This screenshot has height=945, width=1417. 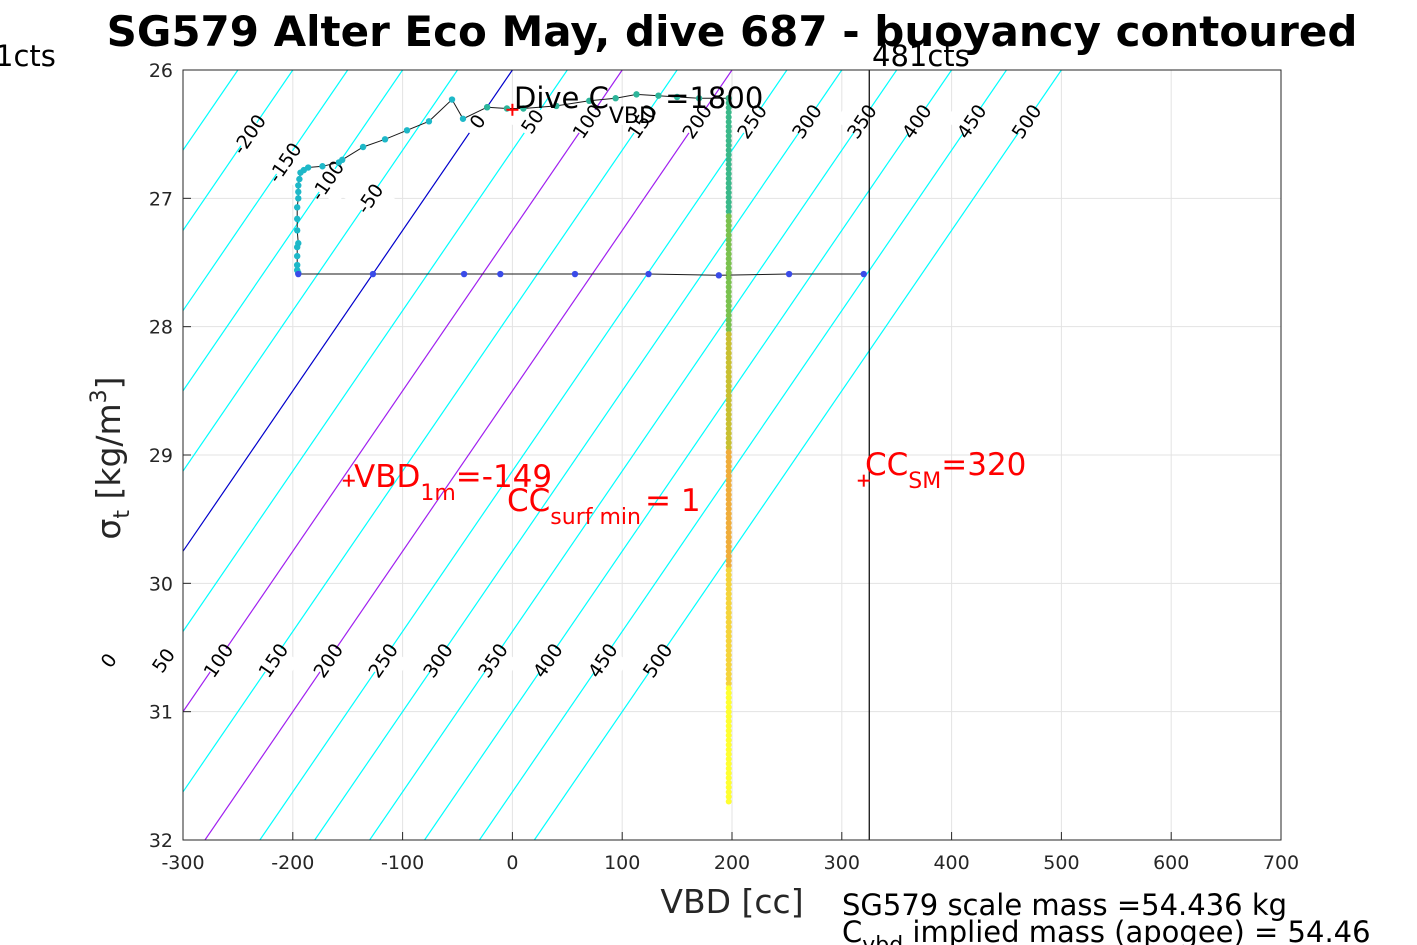 I want to click on ccsurf-rest: = 1, so click(x=673, y=501).